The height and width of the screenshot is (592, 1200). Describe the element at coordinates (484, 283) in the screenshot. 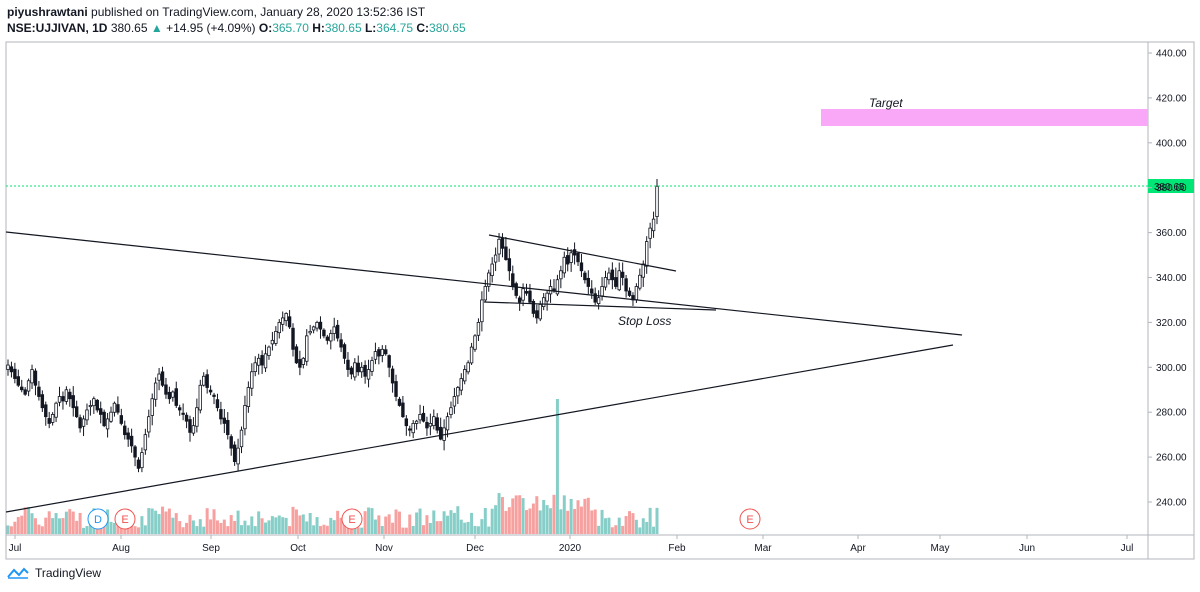

I see `upper-triangle-trendline` at that location.